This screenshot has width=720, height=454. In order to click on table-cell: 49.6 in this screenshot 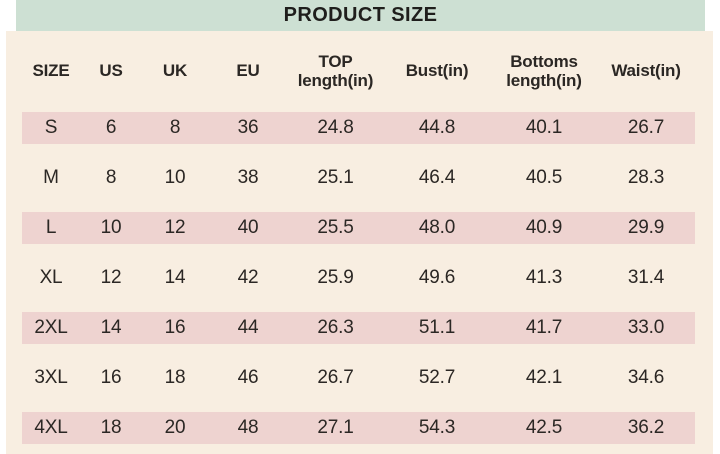, I will do `click(437, 277)`.